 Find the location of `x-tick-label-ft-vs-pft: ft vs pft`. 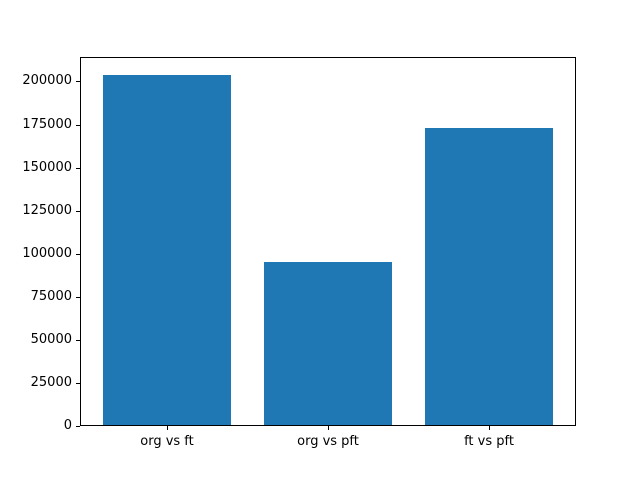

x-tick-label-ft-vs-pft: ft vs pft is located at coordinates (489, 441).